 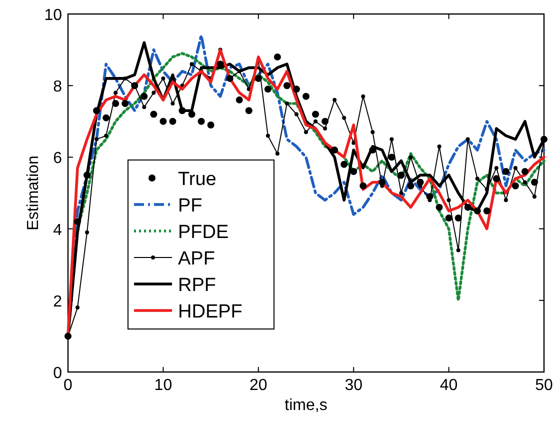 I want to click on legend-label: HDEPF, so click(x=210, y=312).